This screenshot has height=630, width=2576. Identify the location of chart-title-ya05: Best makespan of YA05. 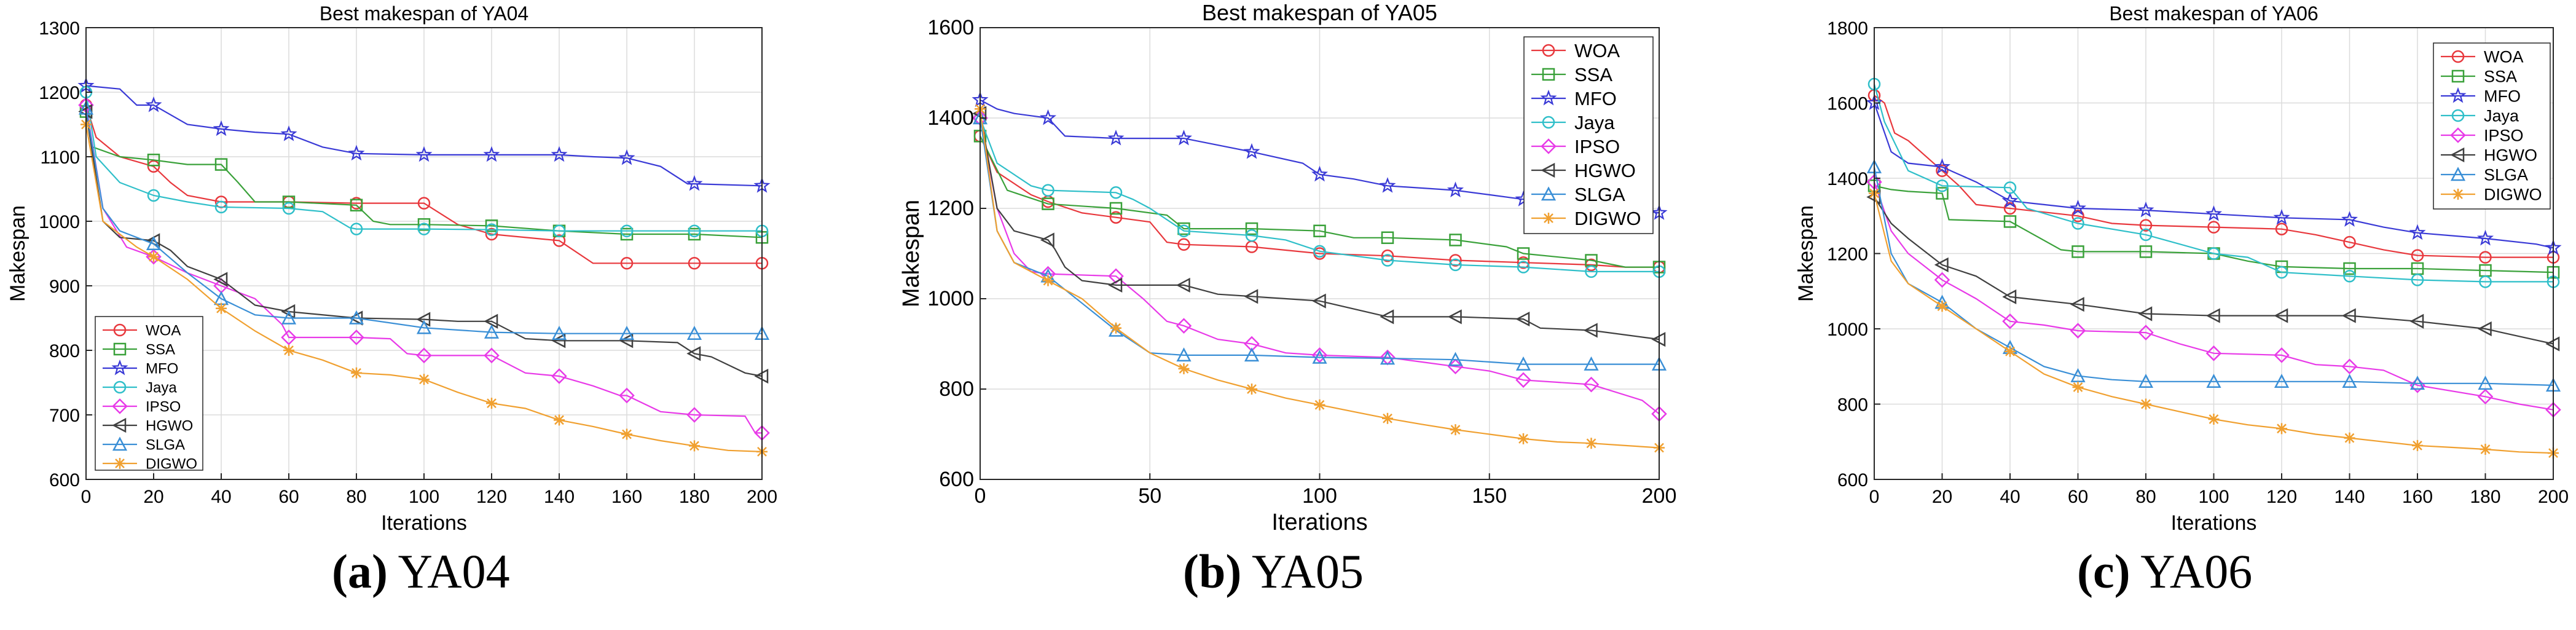
(1319, 12).